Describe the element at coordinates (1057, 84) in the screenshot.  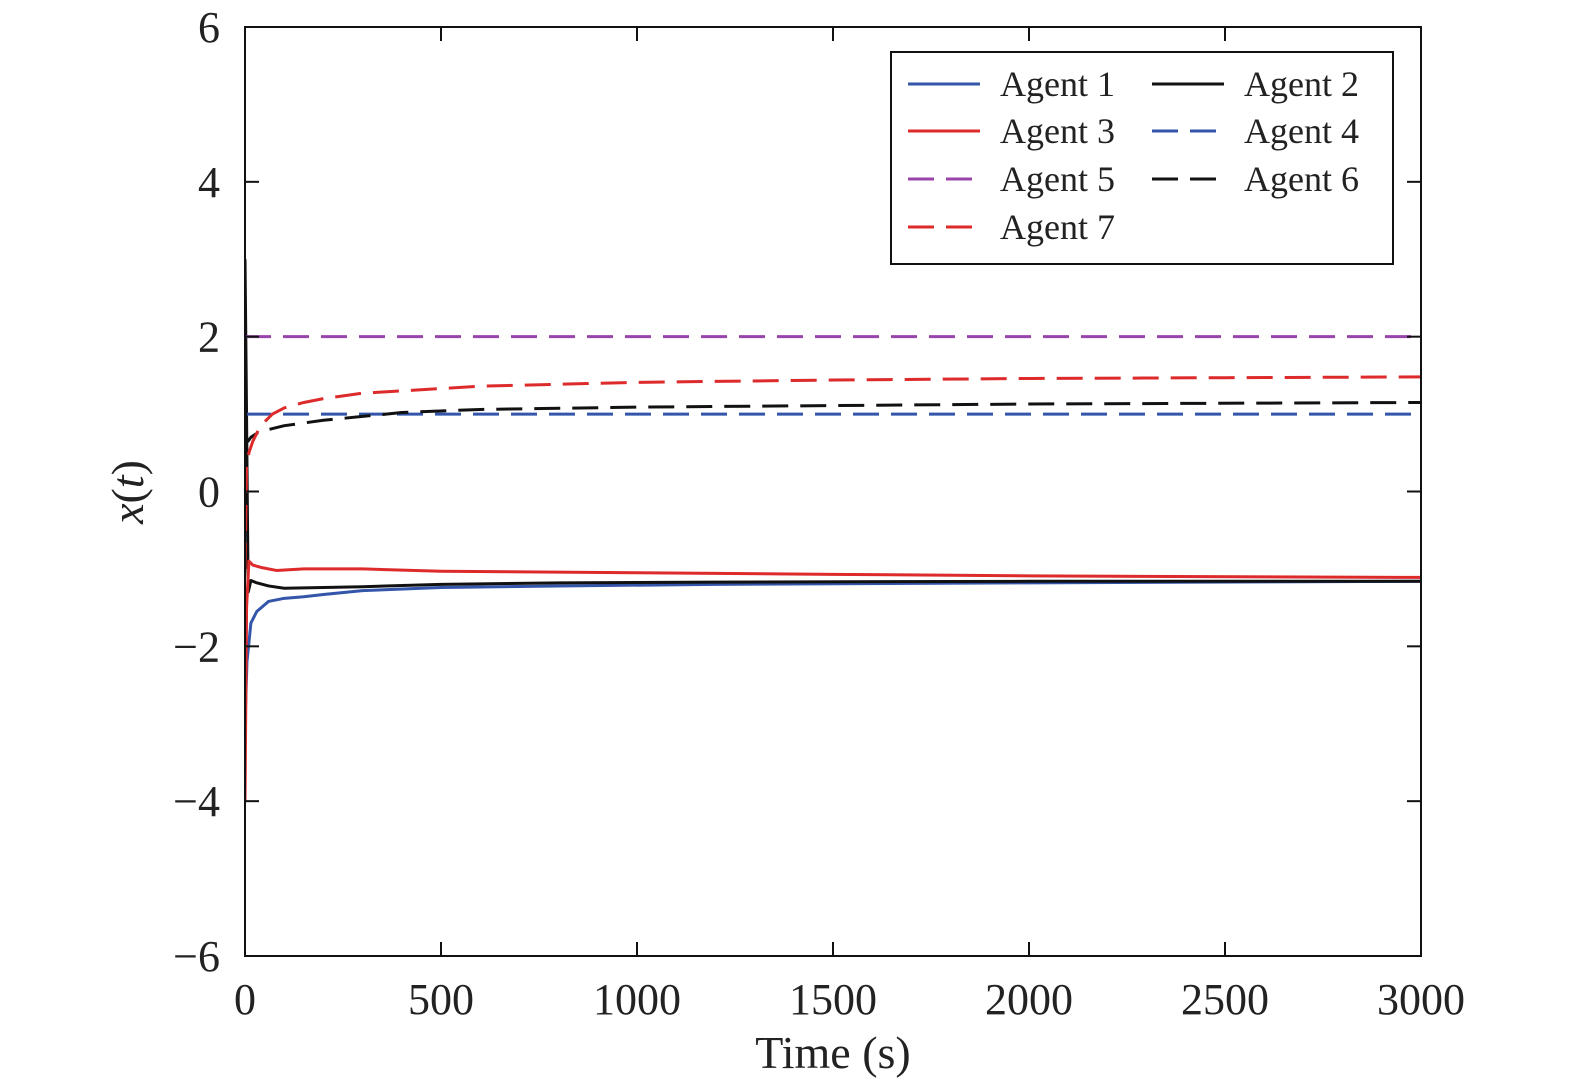
I see `legend-label-agent-1: Agent 1` at that location.